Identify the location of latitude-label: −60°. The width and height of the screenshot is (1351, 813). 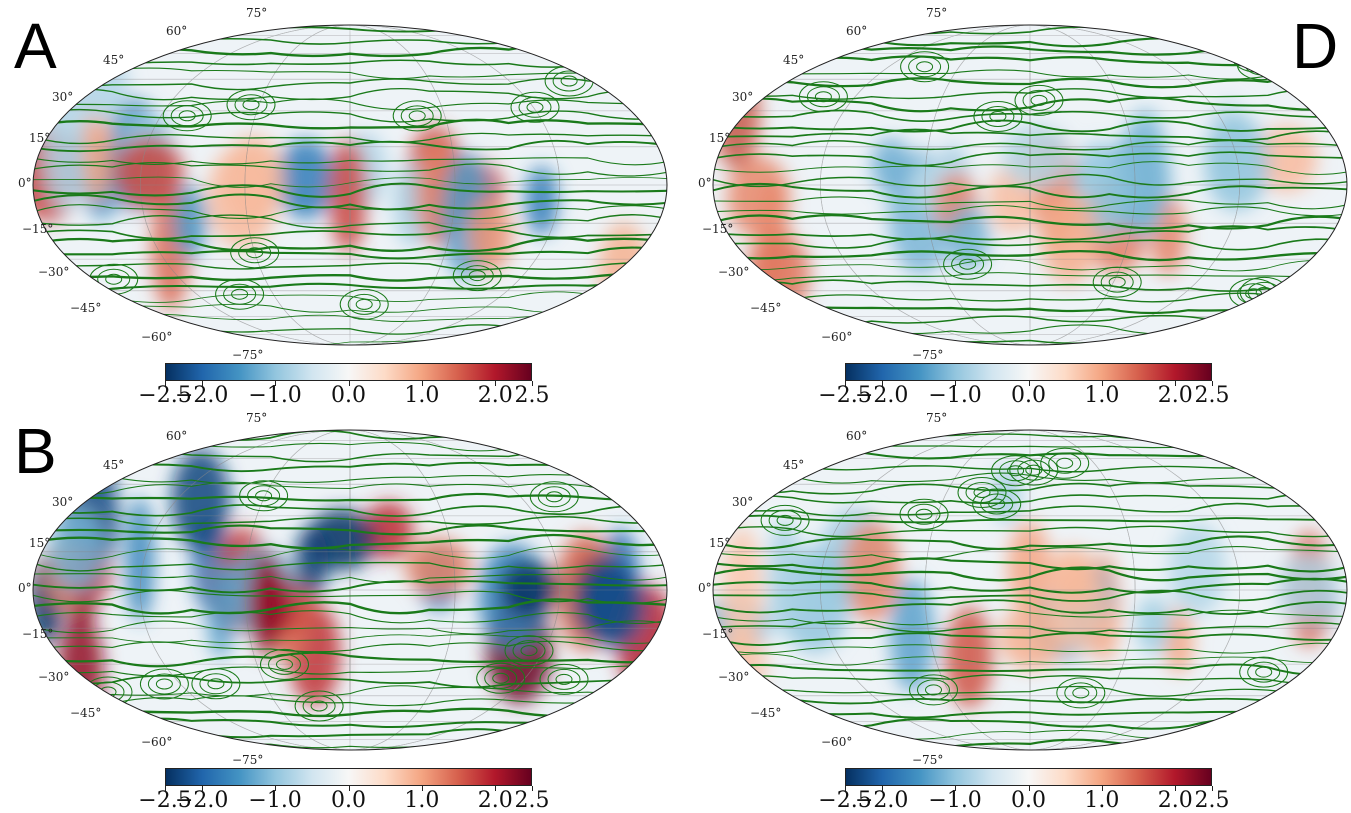
(157, 337).